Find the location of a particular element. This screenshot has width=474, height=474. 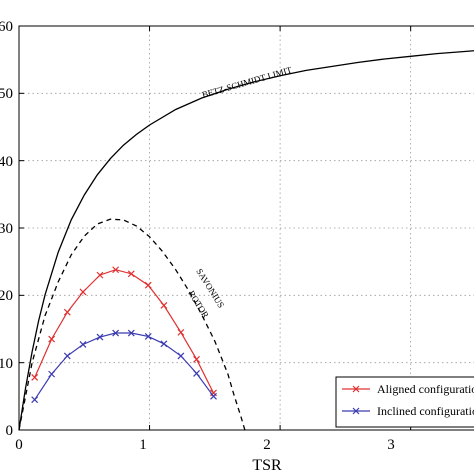

aligned-configuration-line is located at coordinates (124, 331).